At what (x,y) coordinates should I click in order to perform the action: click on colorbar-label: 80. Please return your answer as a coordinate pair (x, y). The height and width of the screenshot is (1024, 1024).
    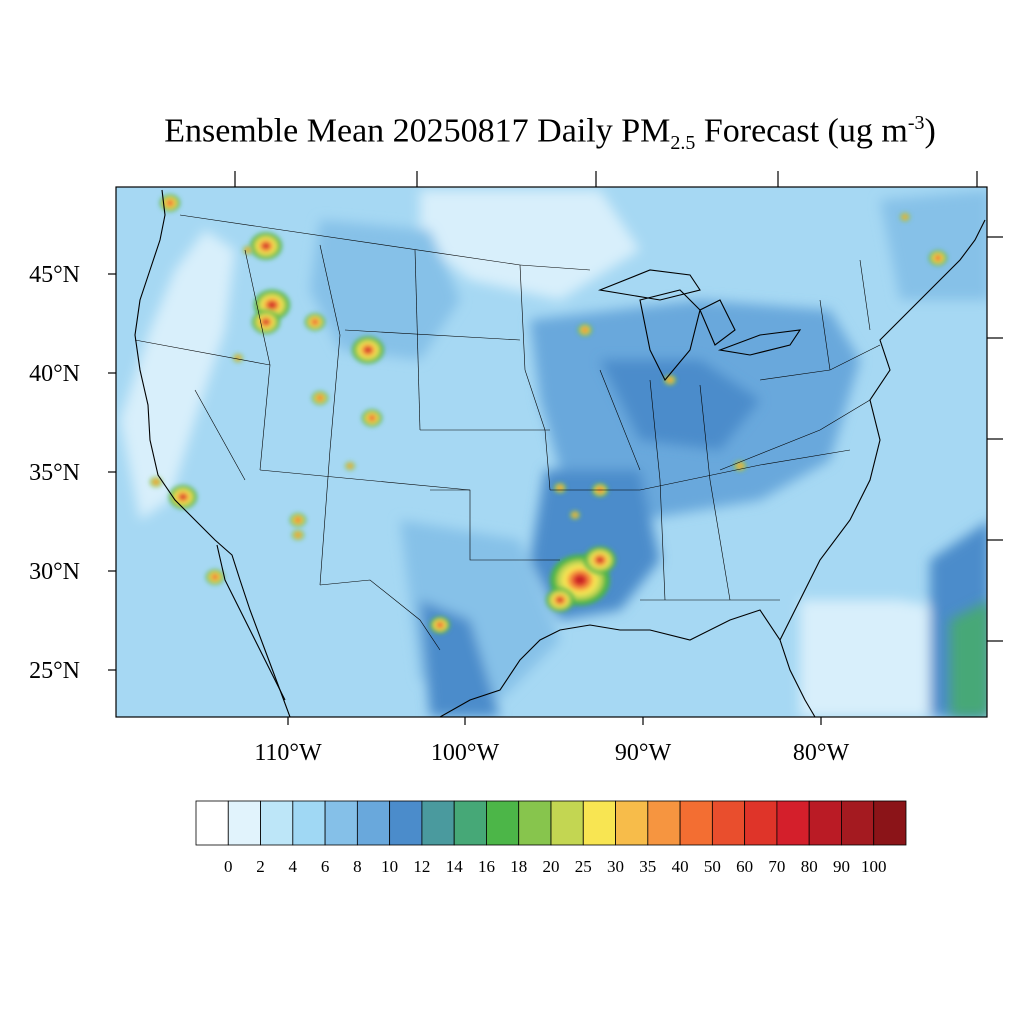
    Looking at the image, I should click on (809, 866).